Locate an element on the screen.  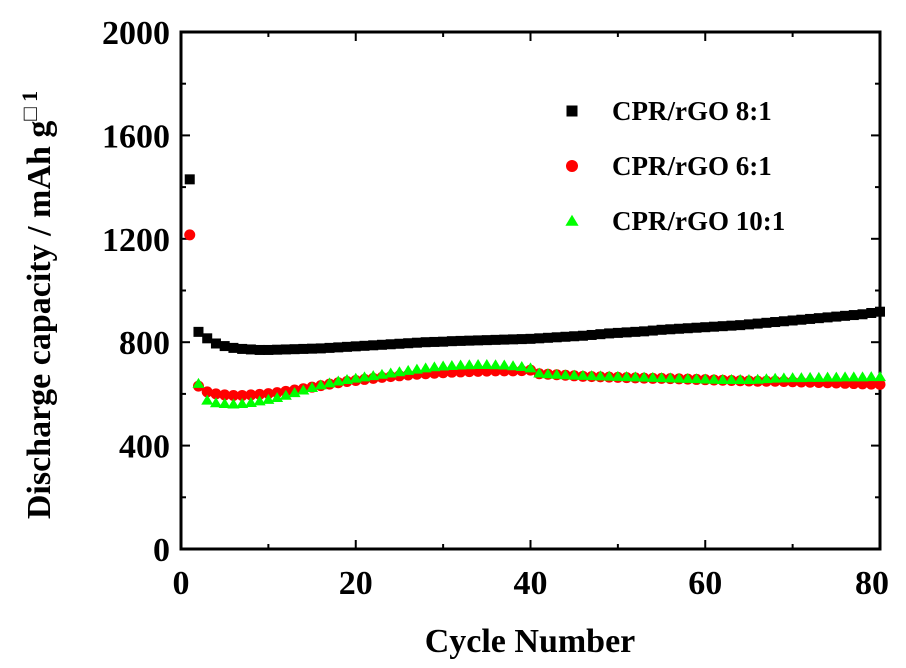
y-tick-label: 2000 is located at coordinates (136, 33).